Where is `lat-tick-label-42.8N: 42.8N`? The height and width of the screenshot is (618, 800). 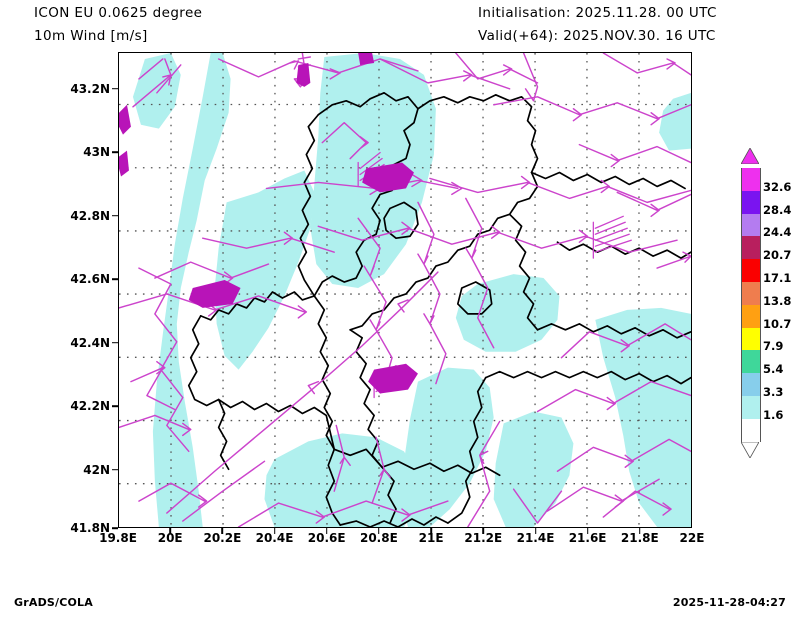 lat-tick-label-42.8N: 42.8N is located at coordinates (90, 215).